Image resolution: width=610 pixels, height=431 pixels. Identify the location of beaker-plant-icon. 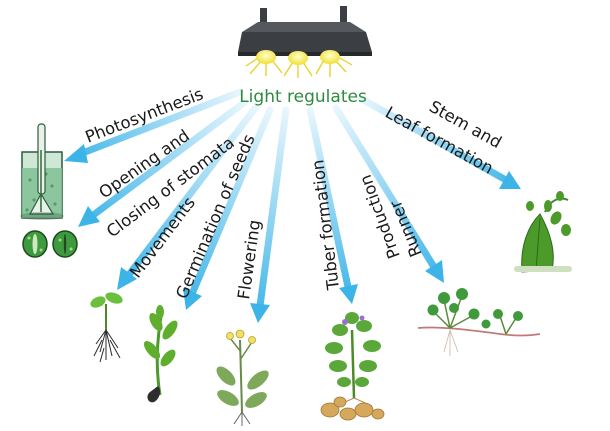
(42, 171).